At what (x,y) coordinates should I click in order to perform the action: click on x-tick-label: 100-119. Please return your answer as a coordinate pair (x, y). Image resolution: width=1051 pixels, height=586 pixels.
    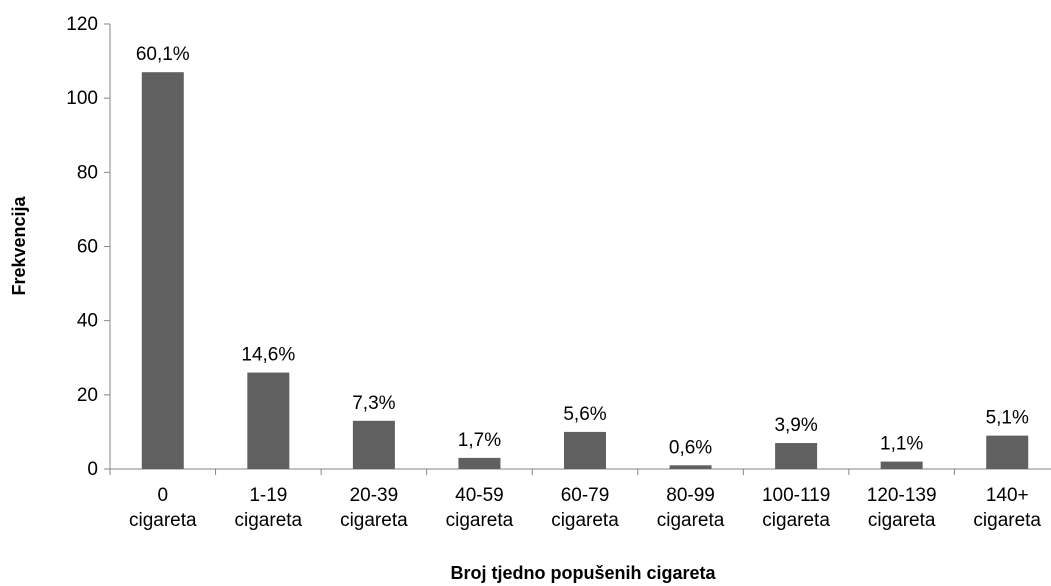
    Looking at the image, I should click on (796, 495).